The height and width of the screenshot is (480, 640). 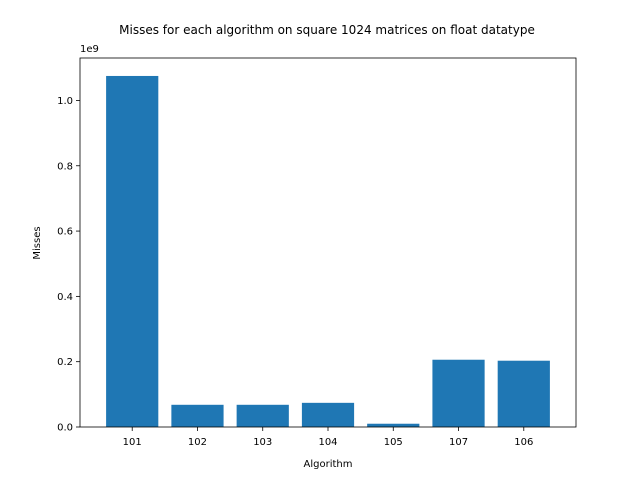 I want to click on x-tick-label: 102, so click(x=197, y=442).